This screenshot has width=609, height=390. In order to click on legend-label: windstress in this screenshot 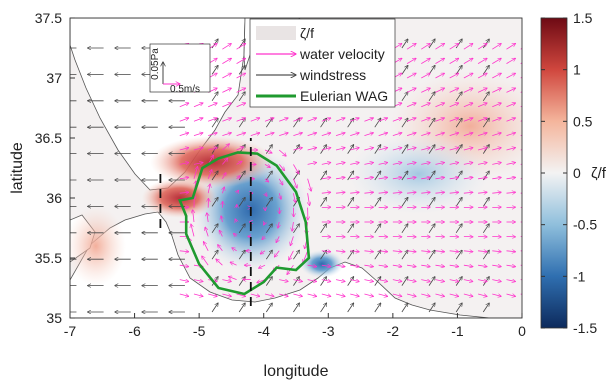, I will do `click(332, 75)`.